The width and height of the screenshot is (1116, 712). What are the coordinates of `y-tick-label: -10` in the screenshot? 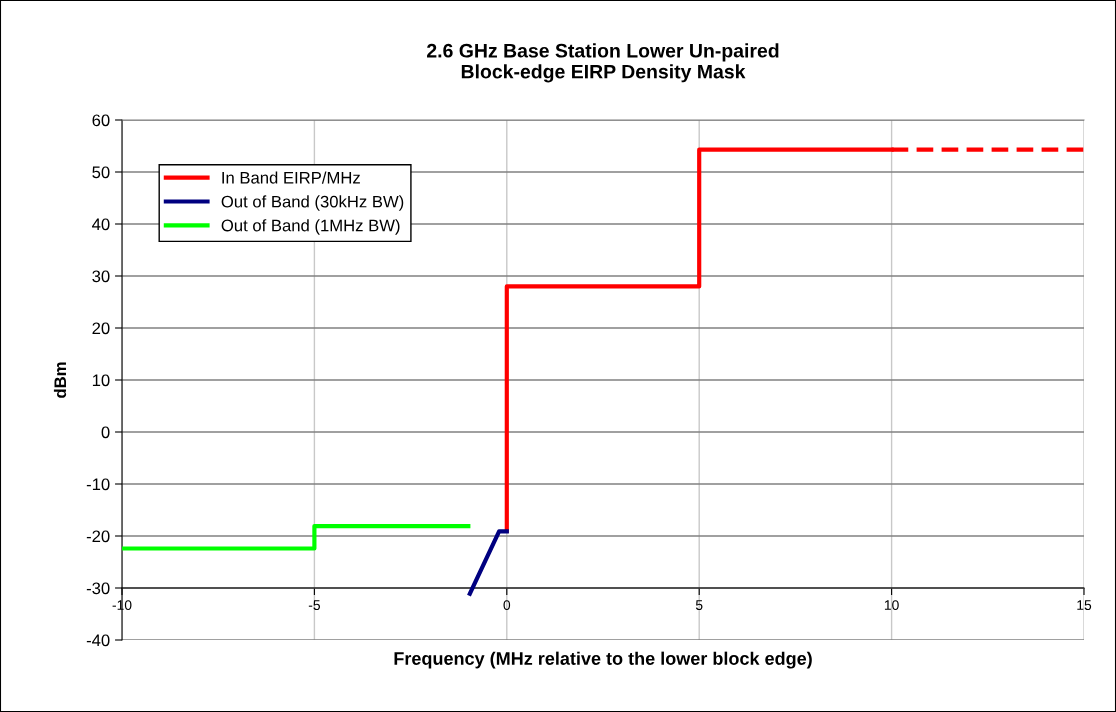 It's located at (98, 484).